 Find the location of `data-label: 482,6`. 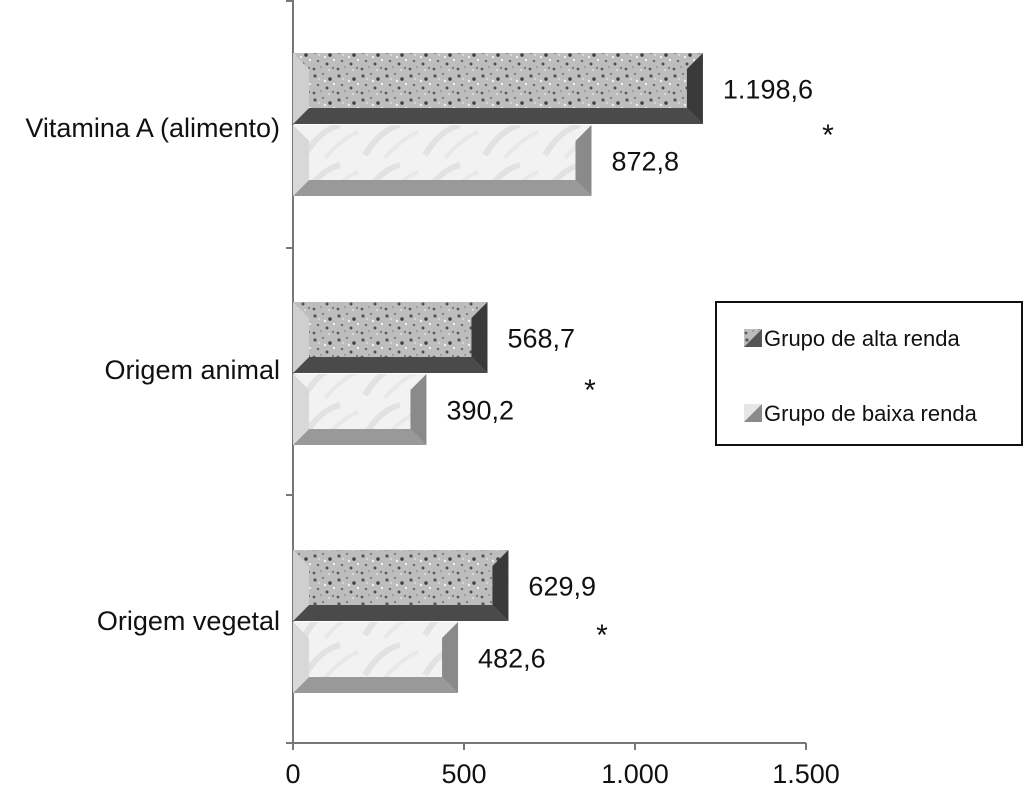

data-label: 482,6 is located at coordinates (512, 659).